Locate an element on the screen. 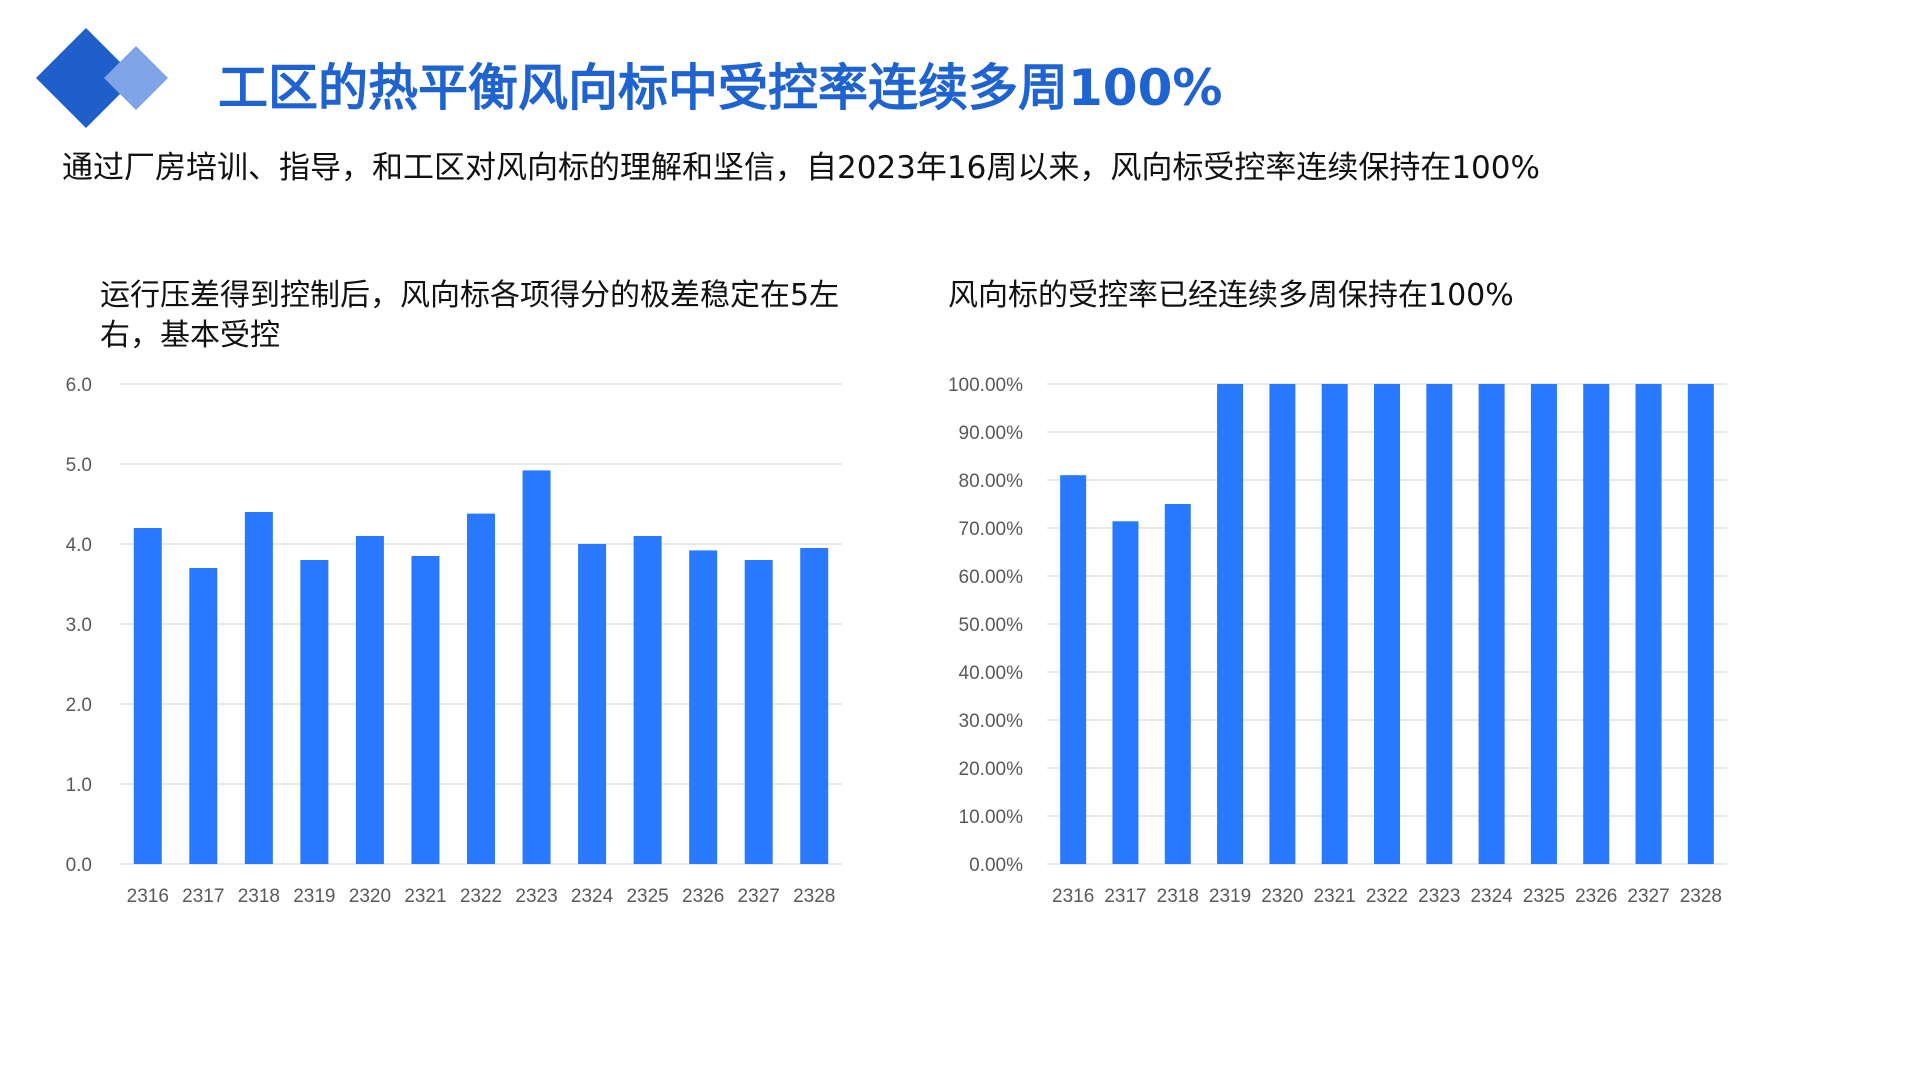 The image size is (1920, 1080). right-chart-caption: 风向标的受控率已经连续多周保持在100% is located at coordinates (1231, 295).